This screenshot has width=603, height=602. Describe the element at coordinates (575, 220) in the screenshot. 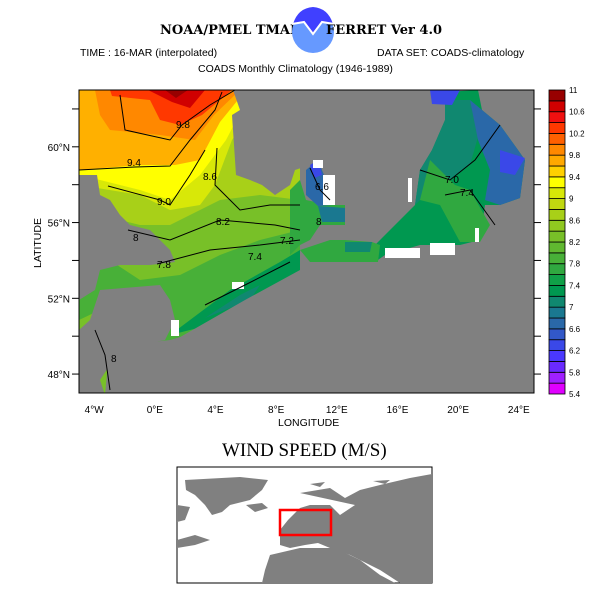

I see `colorbar-label: 8.6` at that location.